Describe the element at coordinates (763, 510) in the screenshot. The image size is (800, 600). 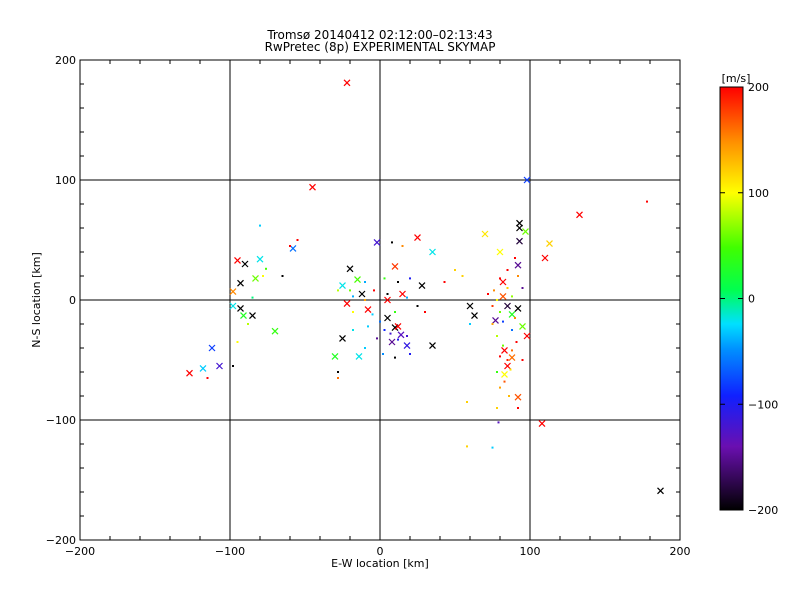
I see `colorbar-tick-label: −200` at that location.